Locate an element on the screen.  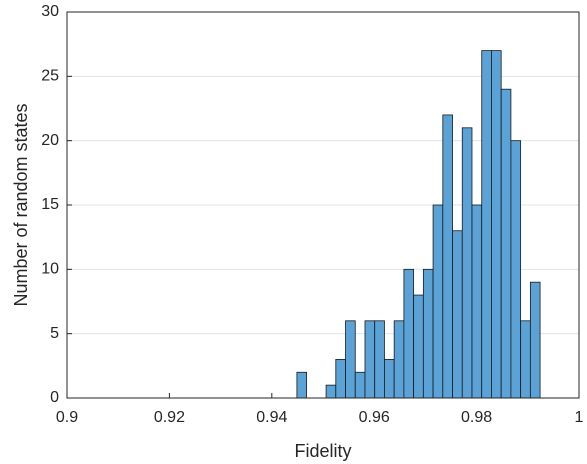
y-tick-label: 15 is located at coordinates (50, 204).